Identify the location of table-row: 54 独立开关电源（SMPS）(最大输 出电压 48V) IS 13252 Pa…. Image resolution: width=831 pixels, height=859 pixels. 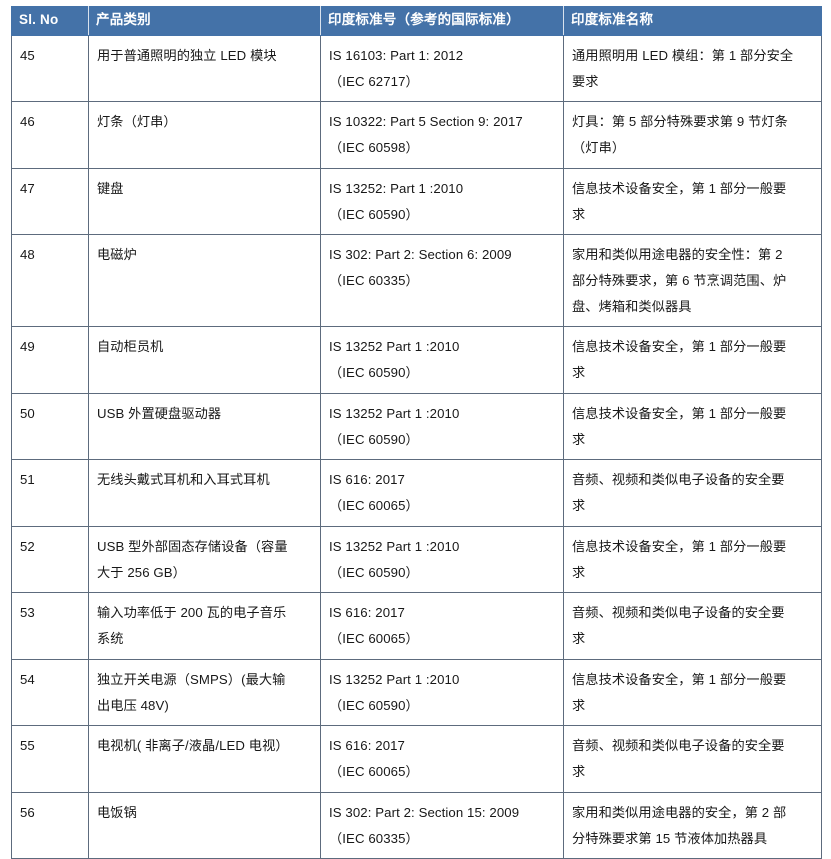
(416, 692).